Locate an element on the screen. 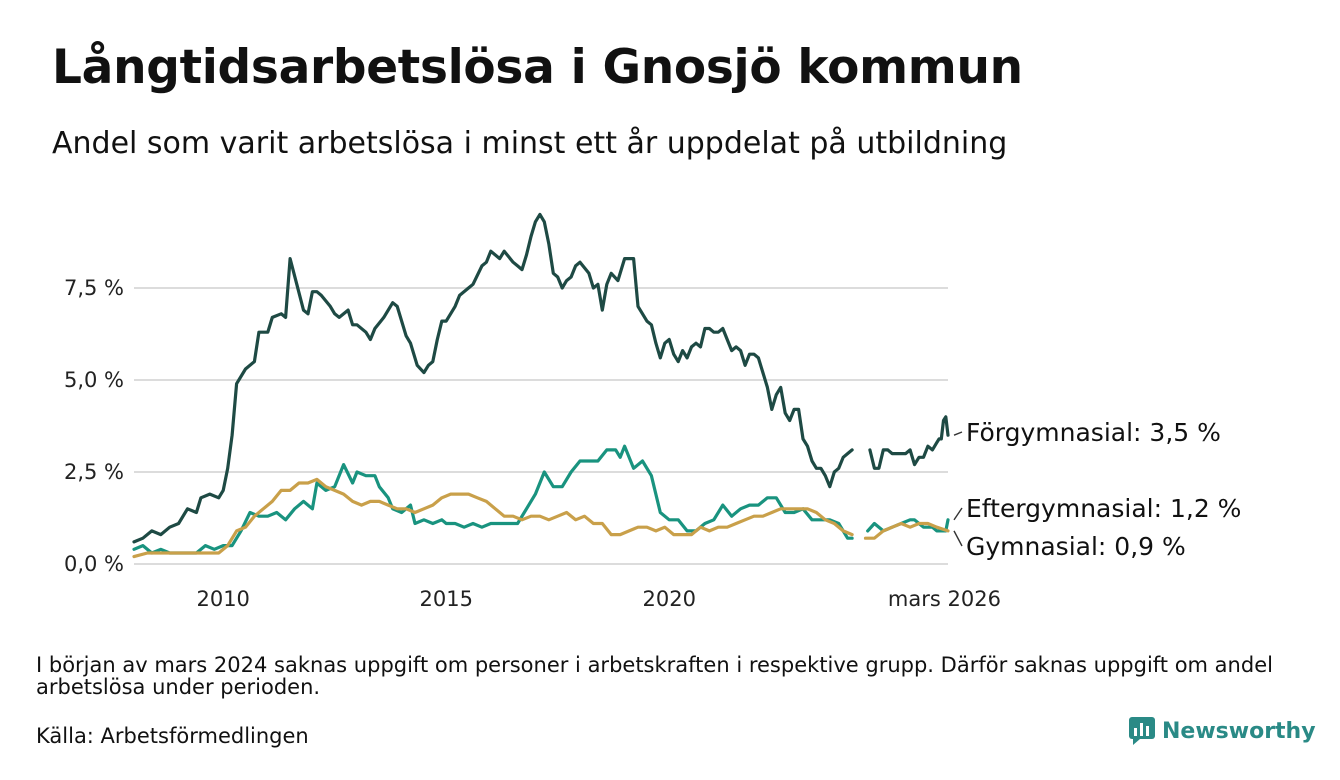 The height and width of the screenshot is (780, 1340). y-axis-ticks: 0,0 % 2,5 % 5,0 % 7,5 % is located at coordinates (94, 426).